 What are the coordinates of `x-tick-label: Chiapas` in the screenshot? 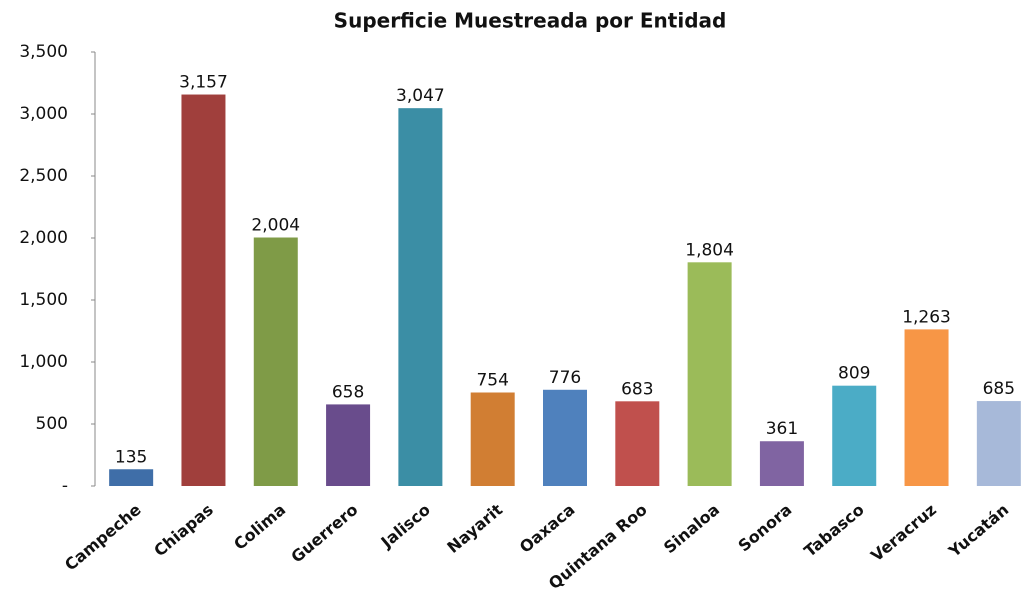 It's located at (183, 530).